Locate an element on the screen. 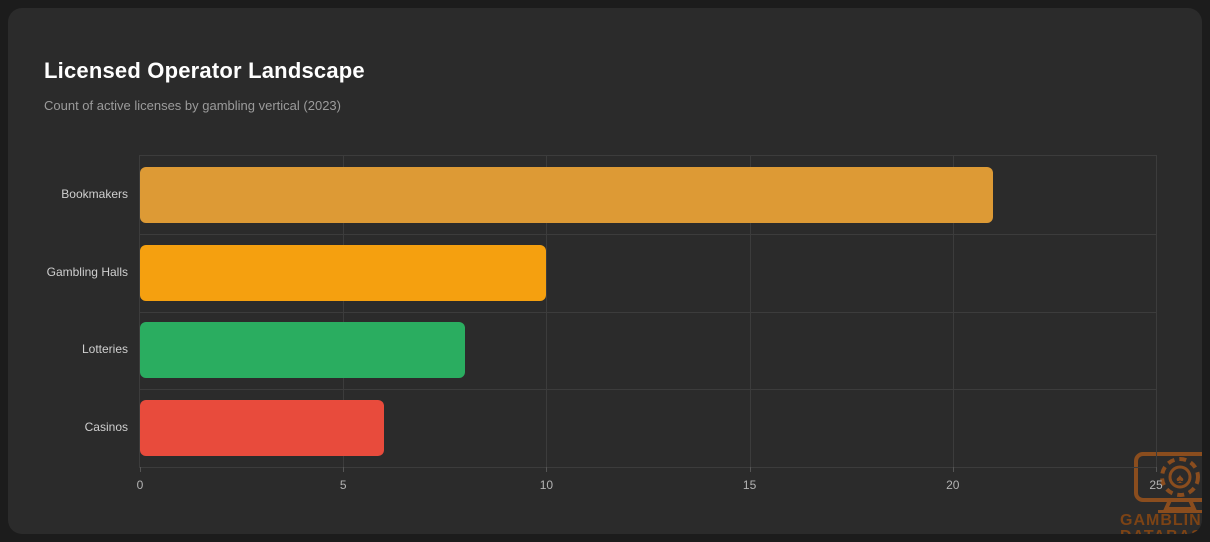 The width and height of the screenshot is (1210, 542). page-title: Licensed Operator Landscape is located at coordinates (204, 70).